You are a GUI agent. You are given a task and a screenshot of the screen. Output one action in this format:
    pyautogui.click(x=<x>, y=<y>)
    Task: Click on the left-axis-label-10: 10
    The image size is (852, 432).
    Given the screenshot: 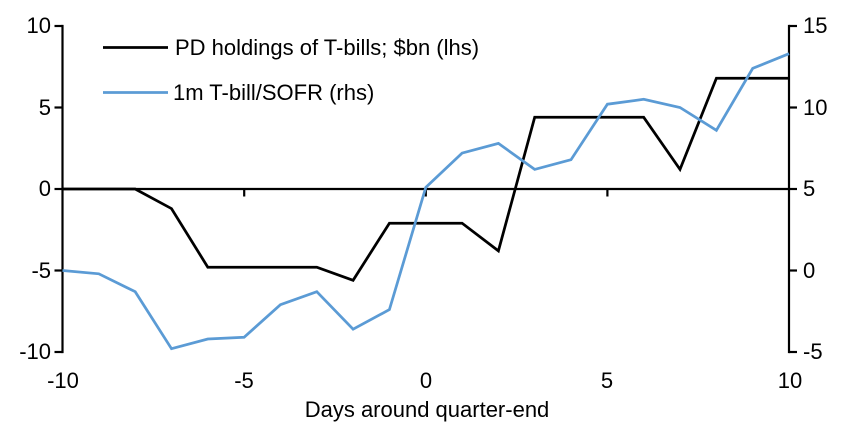 What is the action you would take?
    pyautogui.click(x=38, y=25)
    